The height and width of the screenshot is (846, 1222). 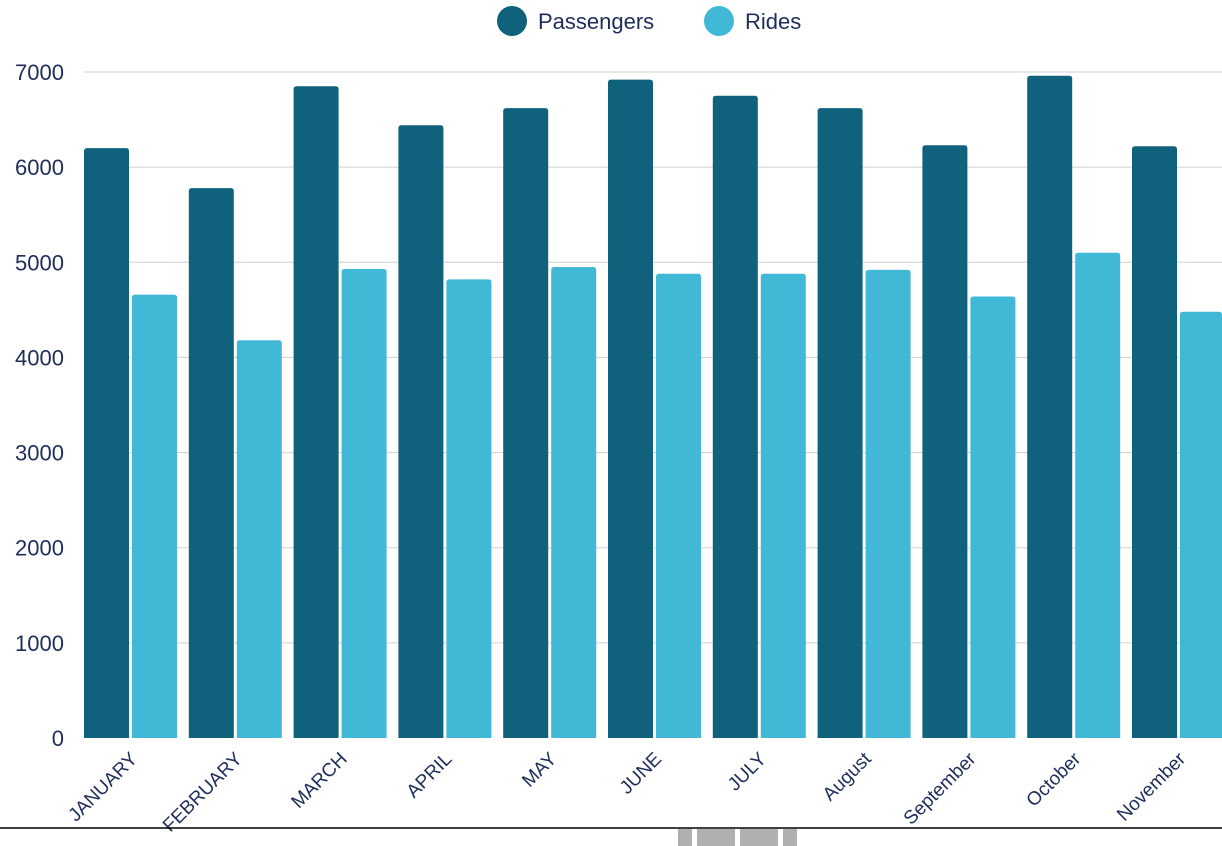 I want to click on x-tick-label: MARCH, so click(x=320, y=781).